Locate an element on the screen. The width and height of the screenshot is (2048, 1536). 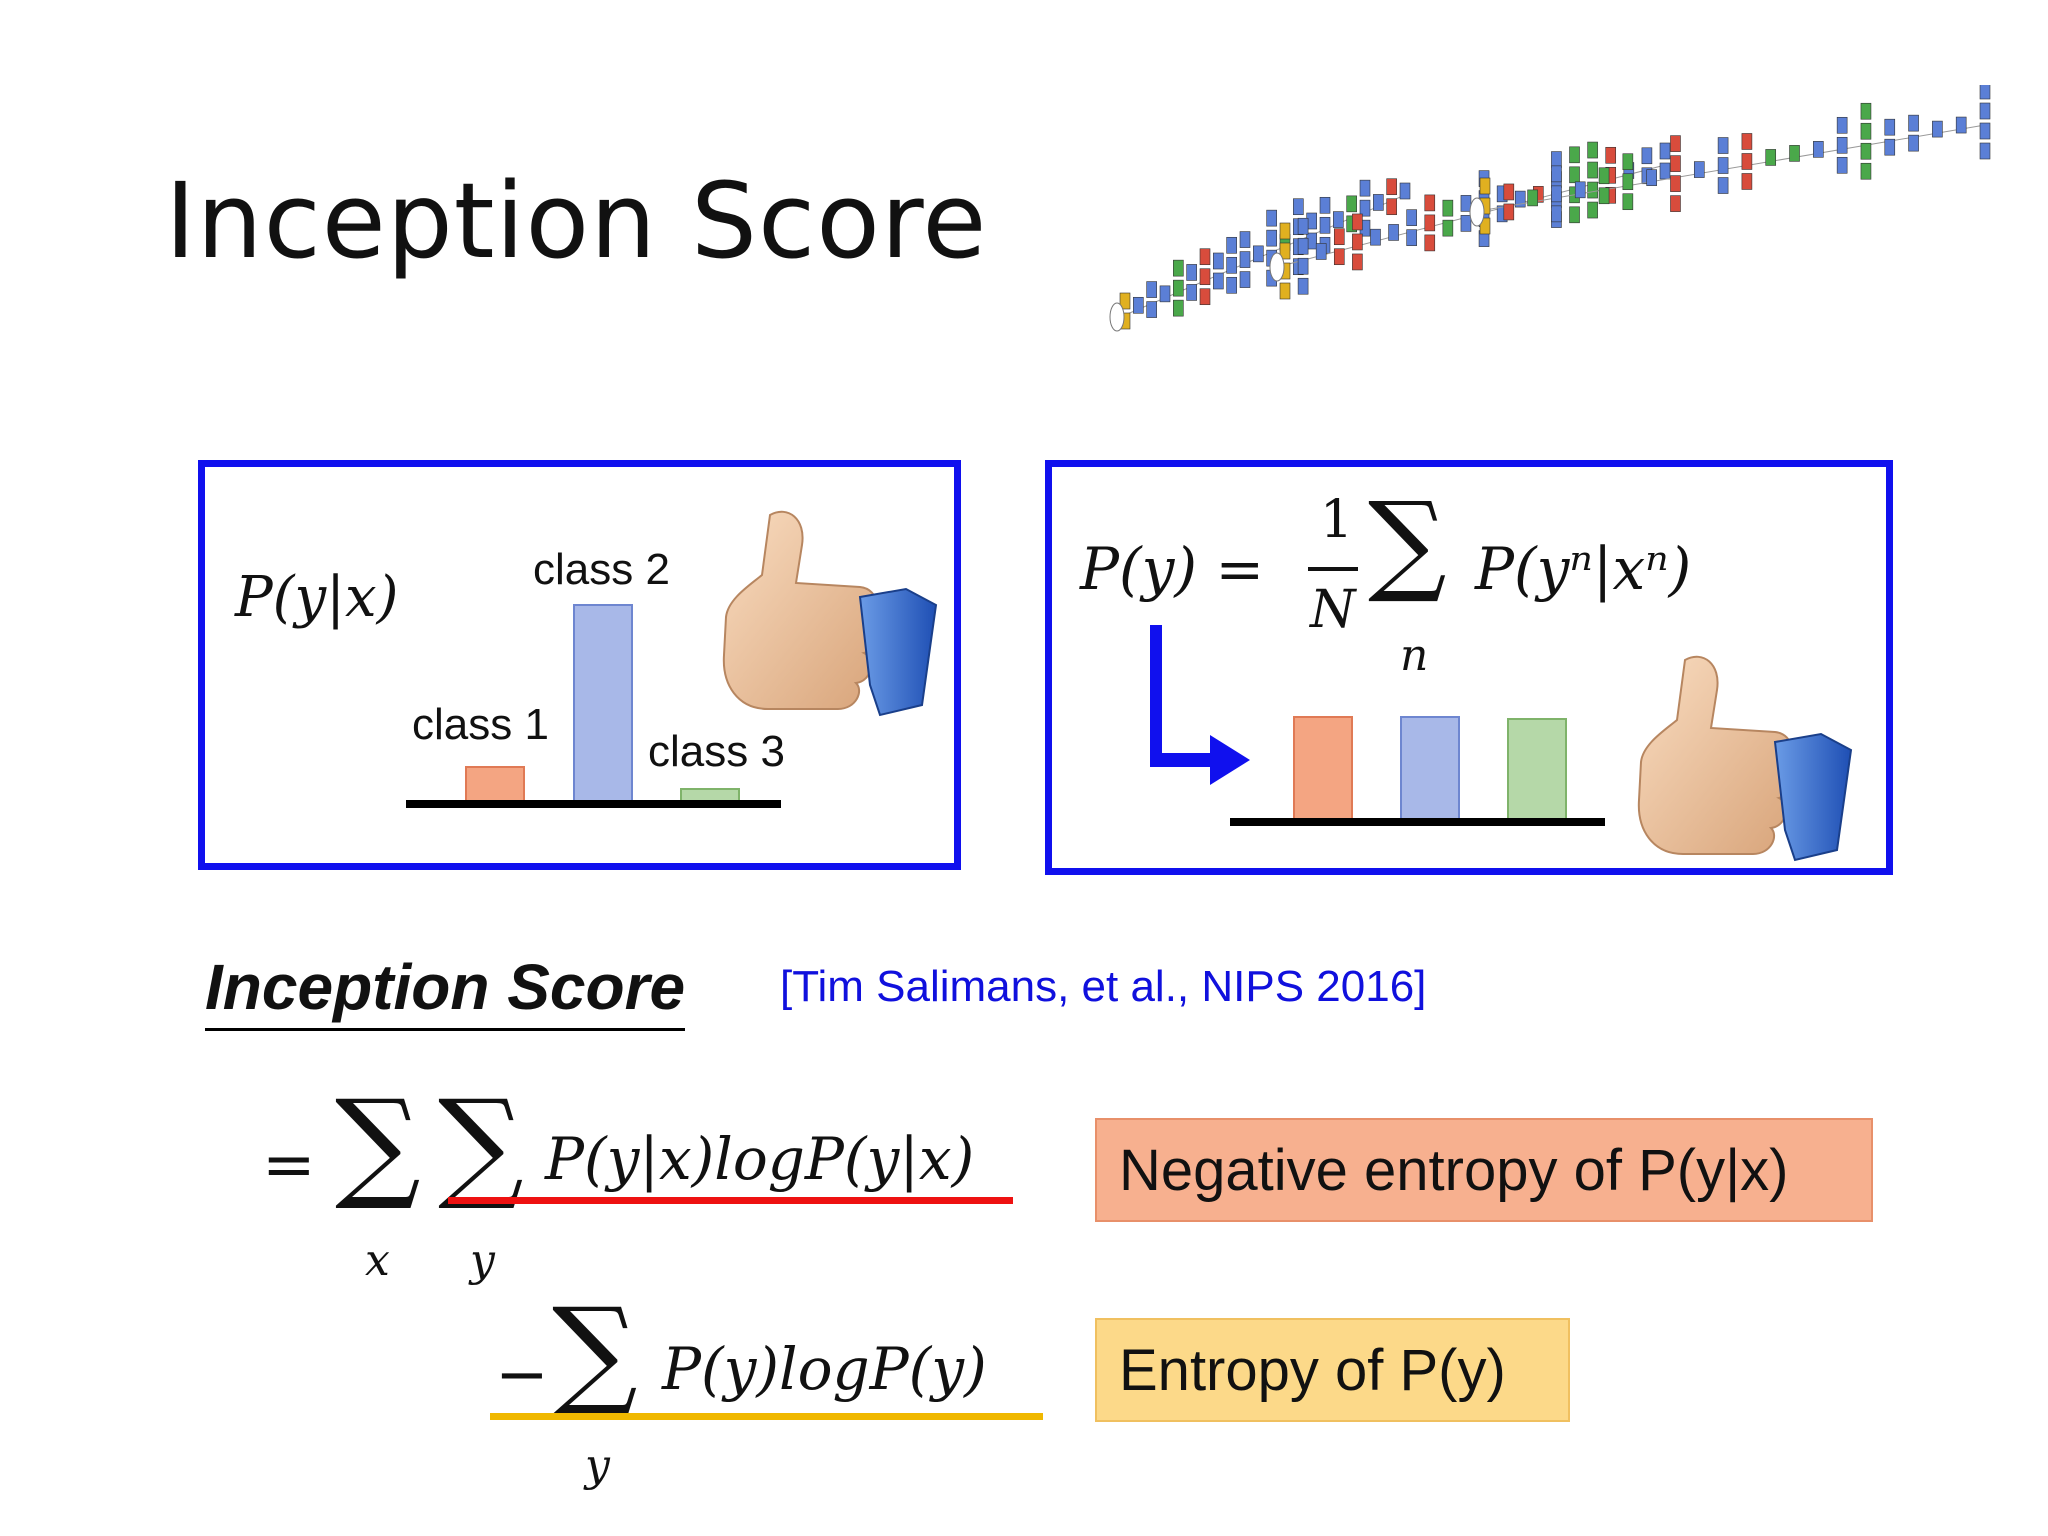
fraction-numerator: 1 is located at coordinates (1337, 520).